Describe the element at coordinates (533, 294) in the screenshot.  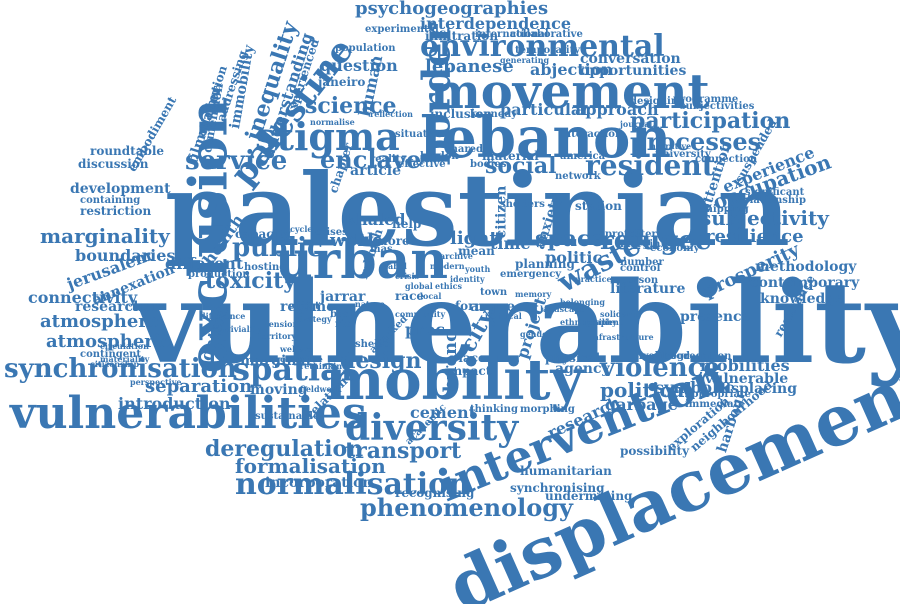
I see `cloud-word: memory` at that location.